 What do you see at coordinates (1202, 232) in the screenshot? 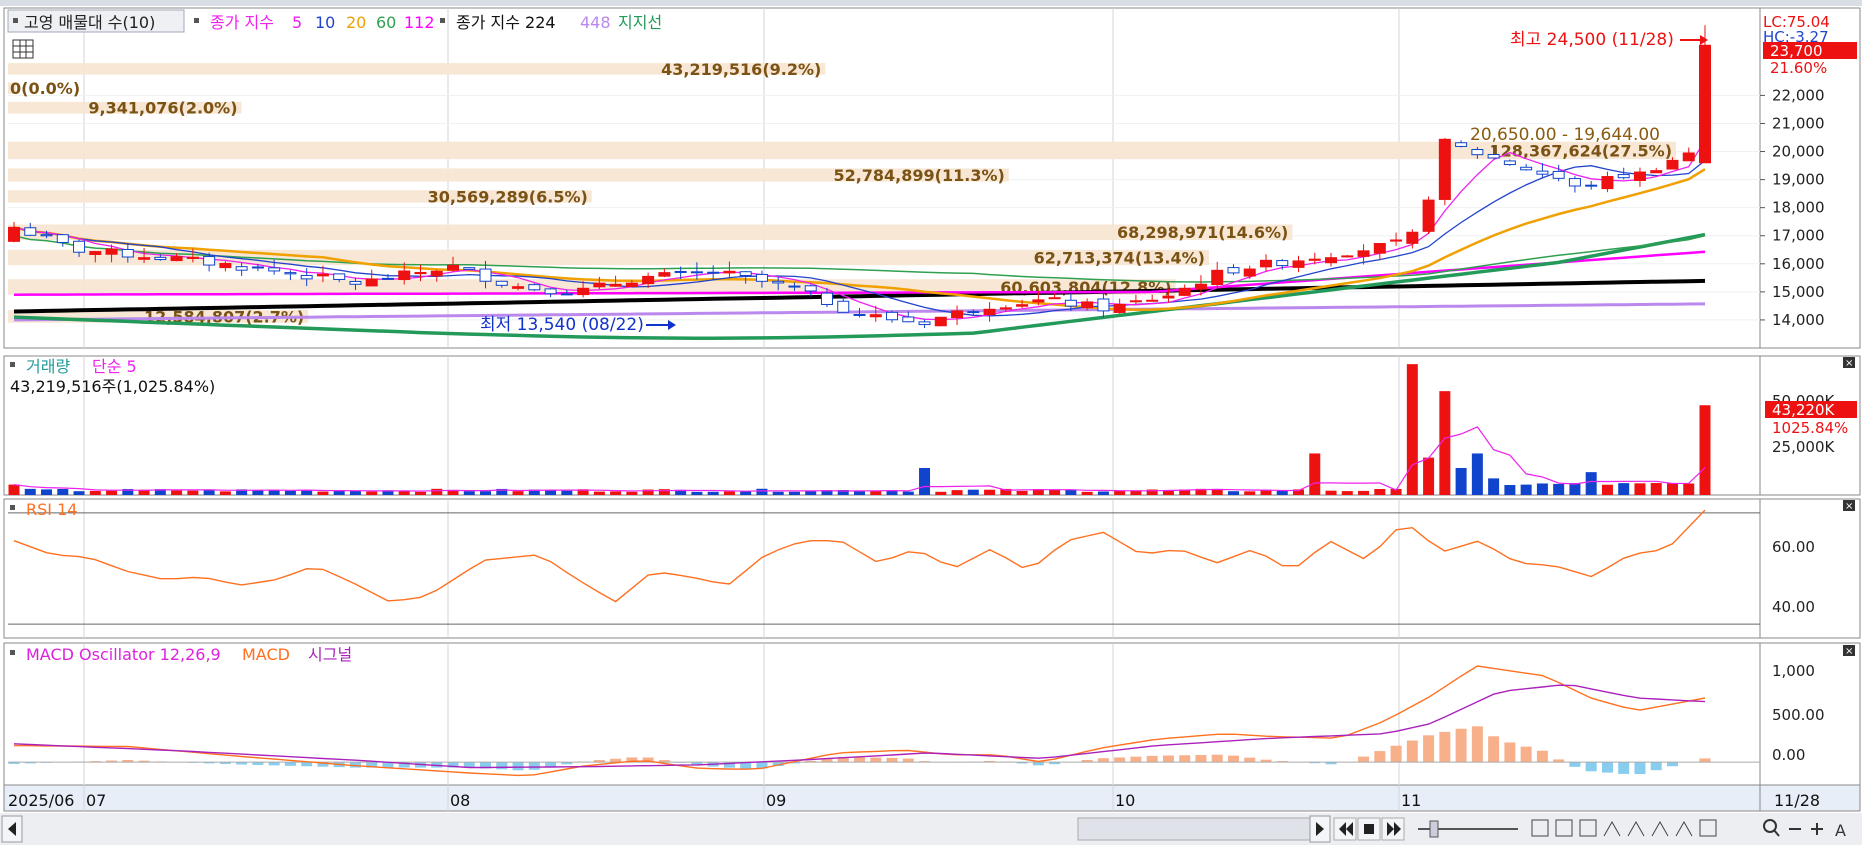
I see `profile-label: 68,298,971(14.6%)` at bounding box center [1202, 232].